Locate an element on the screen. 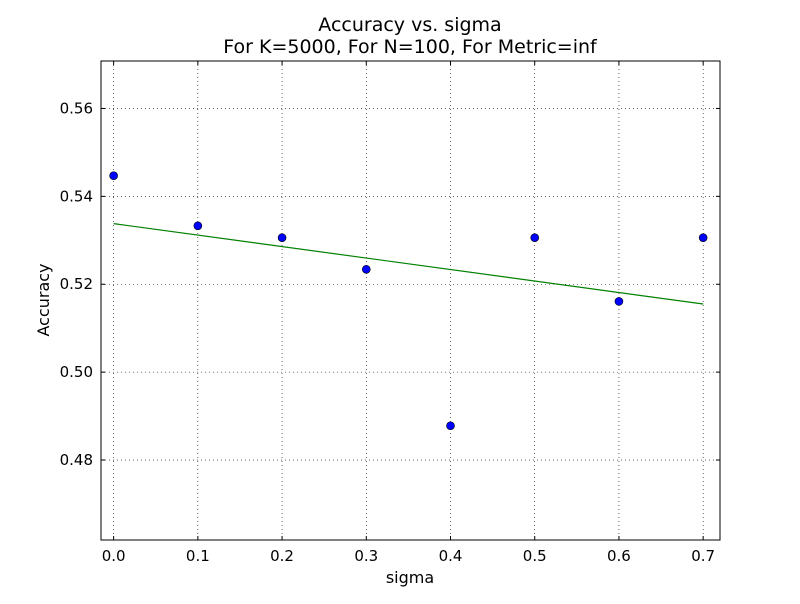 Image resolution: width=800 pixels, height=604 pixels. chart-subtitle: For K=5000, For N=100, For Metric=inf is located at coordinates (410, 47).